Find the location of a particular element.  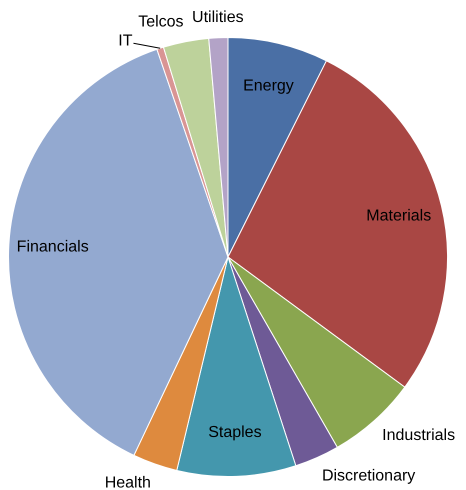

slice-label: Discretionary is located at coordinates (369, 475).